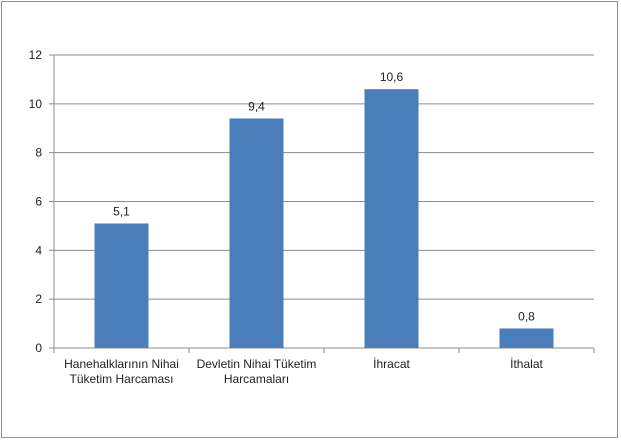 This screenshot has width=621, height=441. What do you see at coordinates (121, 364) in the screenshot?
I see `x-tick-label: Hanehalklarının Nihai` at bounding box center [121, 364].